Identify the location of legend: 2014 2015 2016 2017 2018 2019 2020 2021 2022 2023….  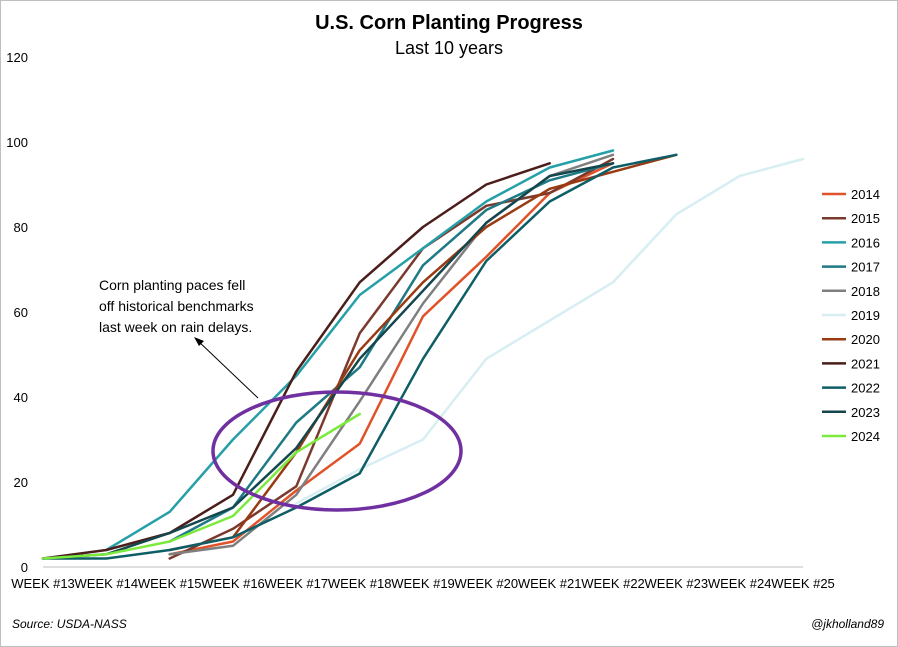
(851, 315).